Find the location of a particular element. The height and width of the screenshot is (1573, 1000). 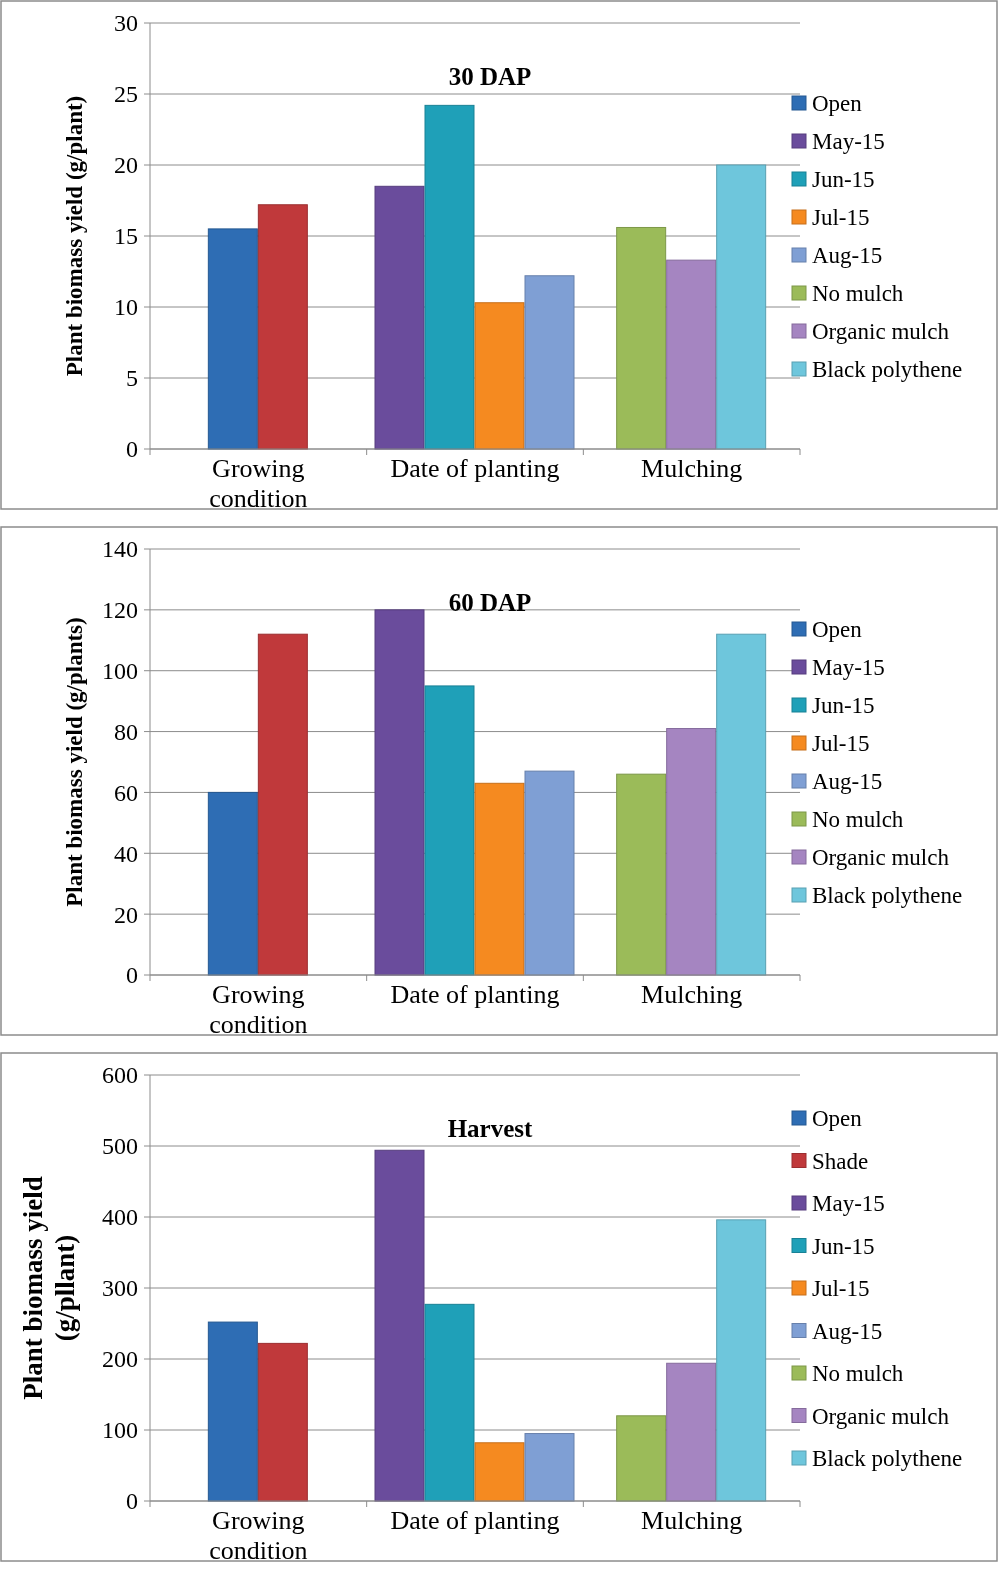

y-tick-label: 600 is located at coordinates (120, 1075).